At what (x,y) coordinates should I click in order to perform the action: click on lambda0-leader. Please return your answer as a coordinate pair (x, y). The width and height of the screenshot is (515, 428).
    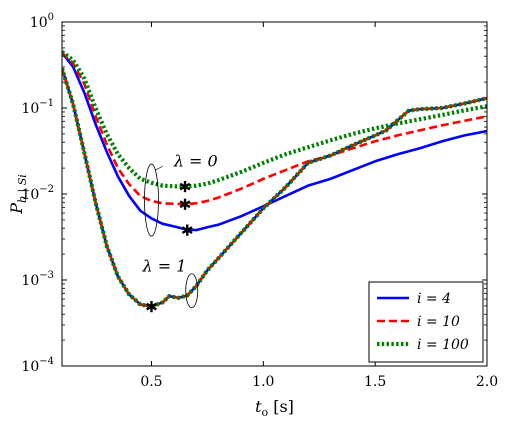
    Looking at the image, I should click on (159, 168).